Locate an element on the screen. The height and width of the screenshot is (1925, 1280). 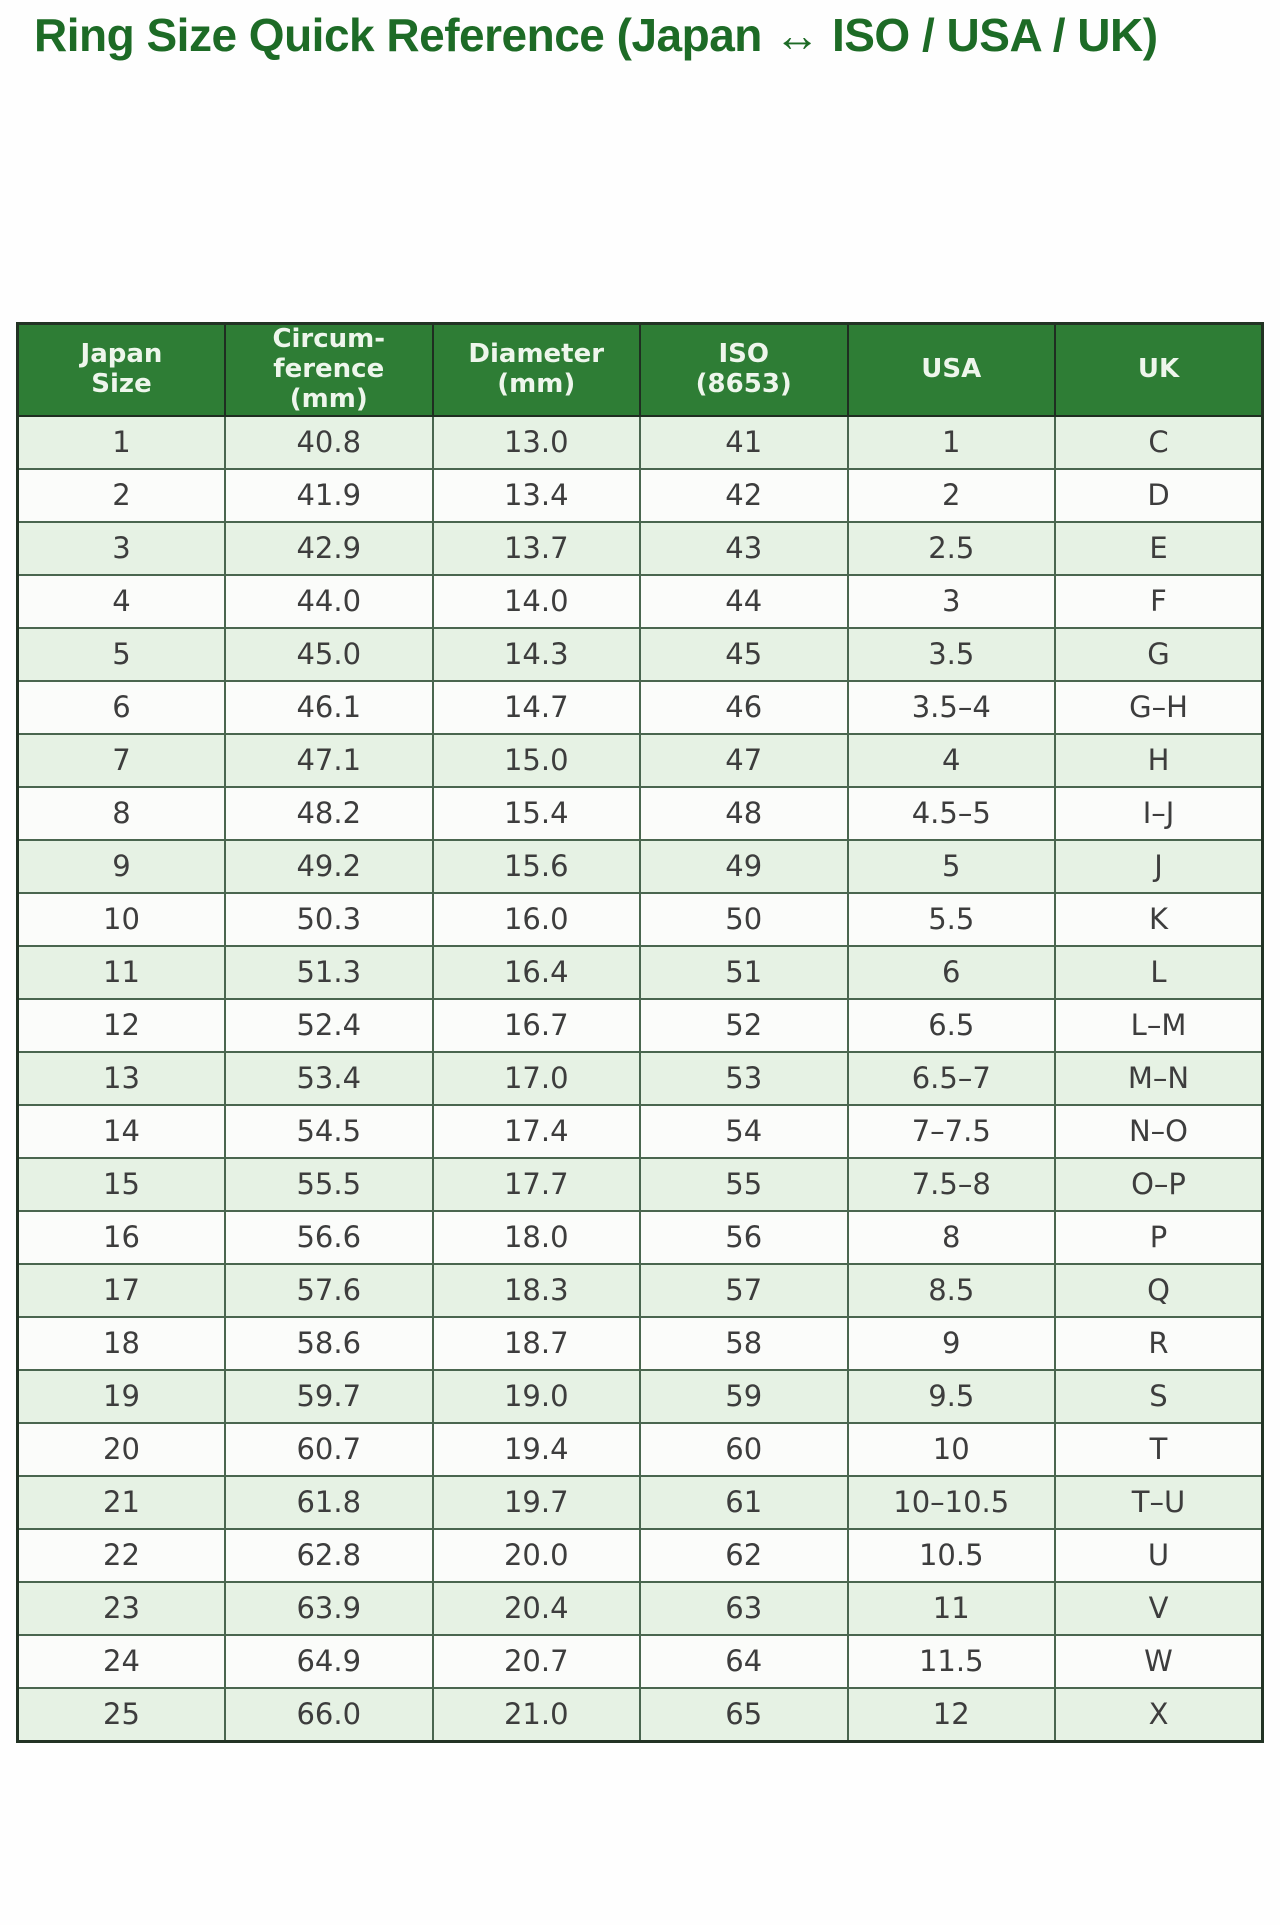
table-row: 8 48.2 15.4 48 4.5–5 I–J is located at coordinates (640, 813).